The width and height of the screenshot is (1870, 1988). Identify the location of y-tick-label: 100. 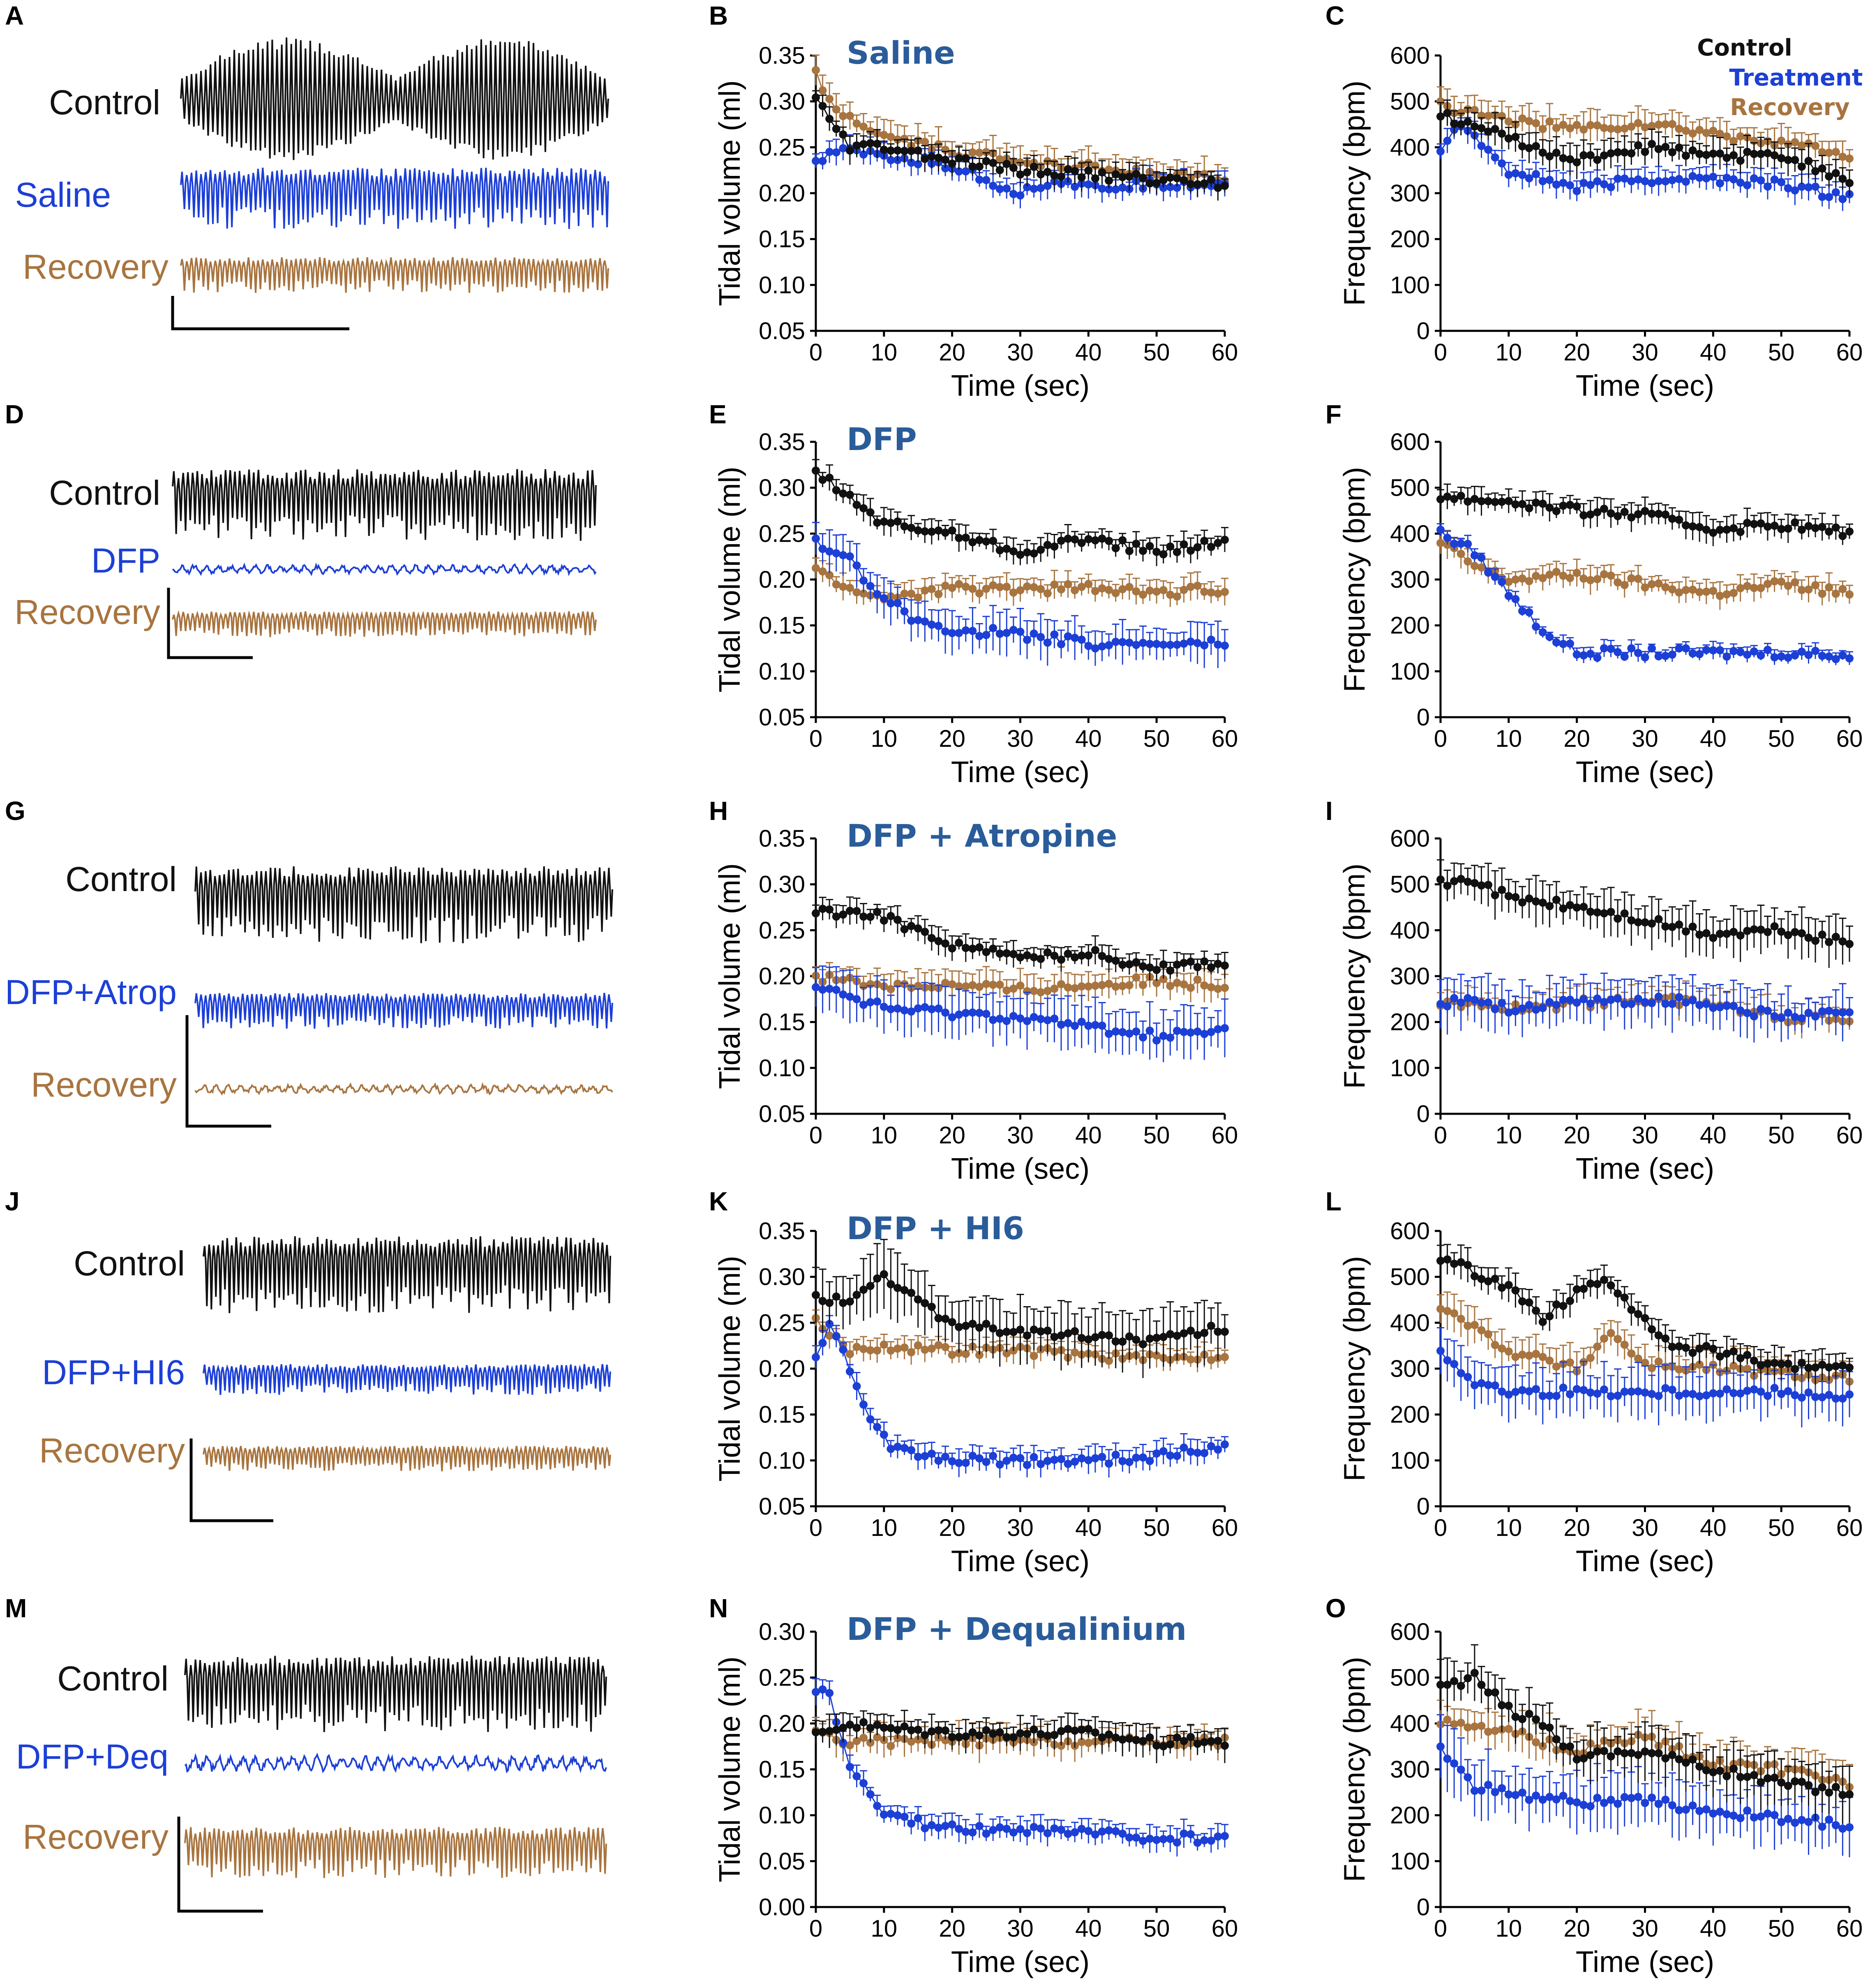
(1410, 671).